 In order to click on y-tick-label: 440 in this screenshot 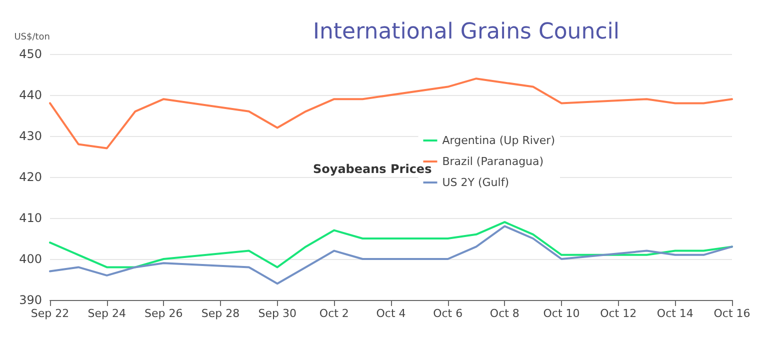, I will do `click(30, 95)`.